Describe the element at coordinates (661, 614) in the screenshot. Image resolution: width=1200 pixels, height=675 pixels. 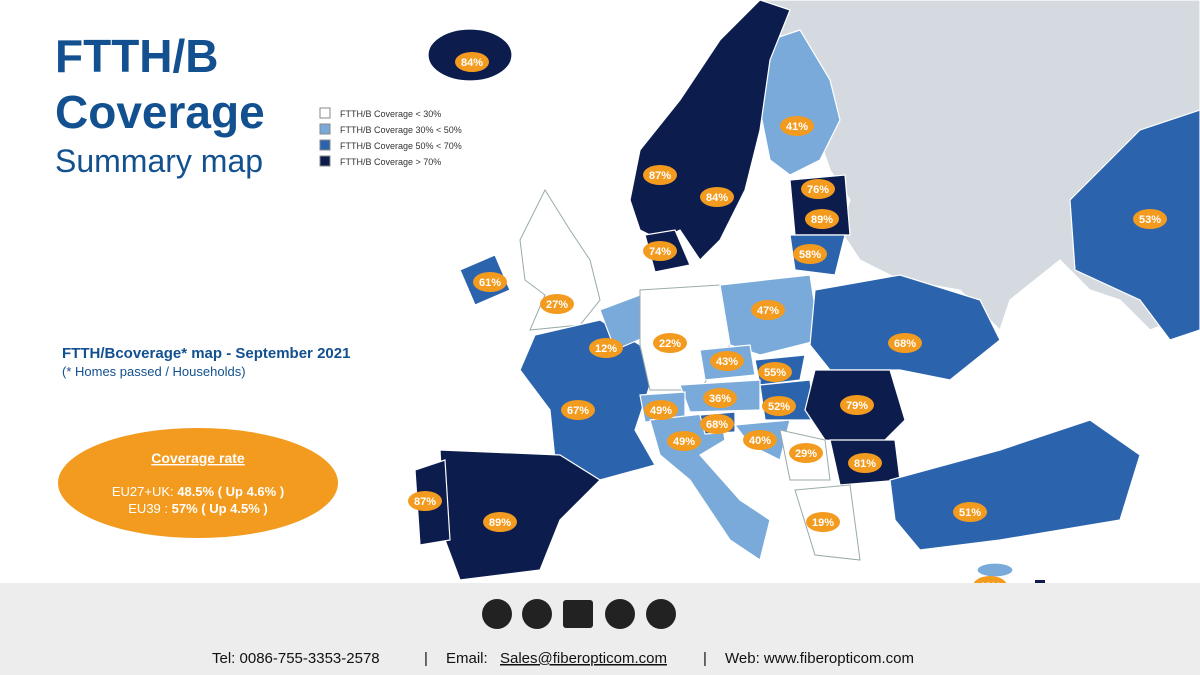
I see `twitter-icon` at that location.